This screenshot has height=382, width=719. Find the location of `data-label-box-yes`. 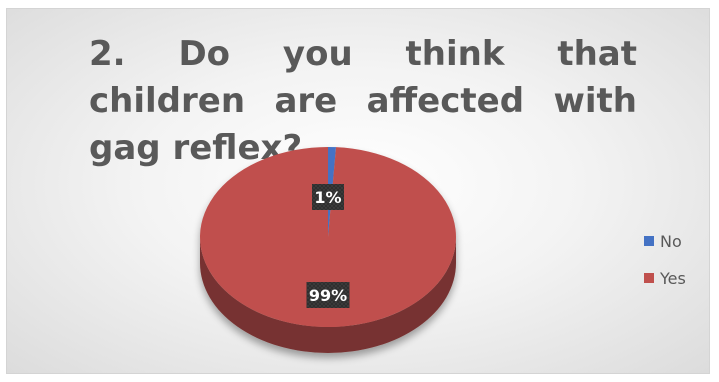

data-label-box-yes is located at coordinates (328, 295).